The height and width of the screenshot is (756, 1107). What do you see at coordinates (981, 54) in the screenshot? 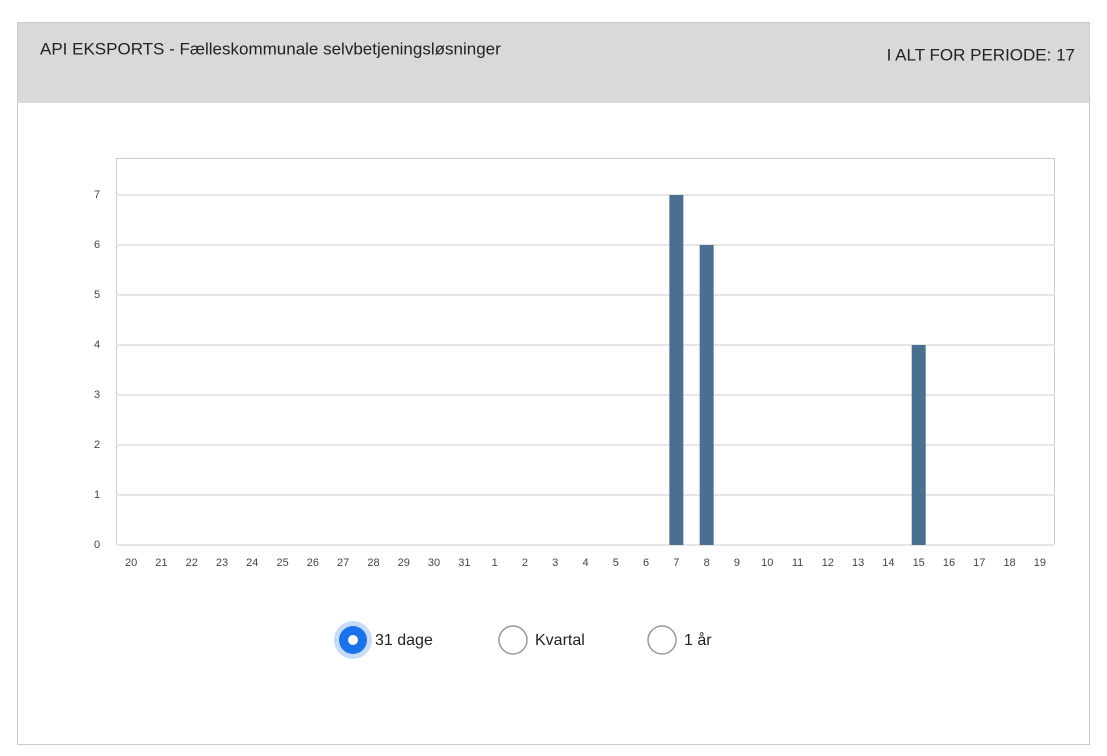
I see `period-total: I ALT FOR PERIODE: 17` at bounding box center [981, 54].